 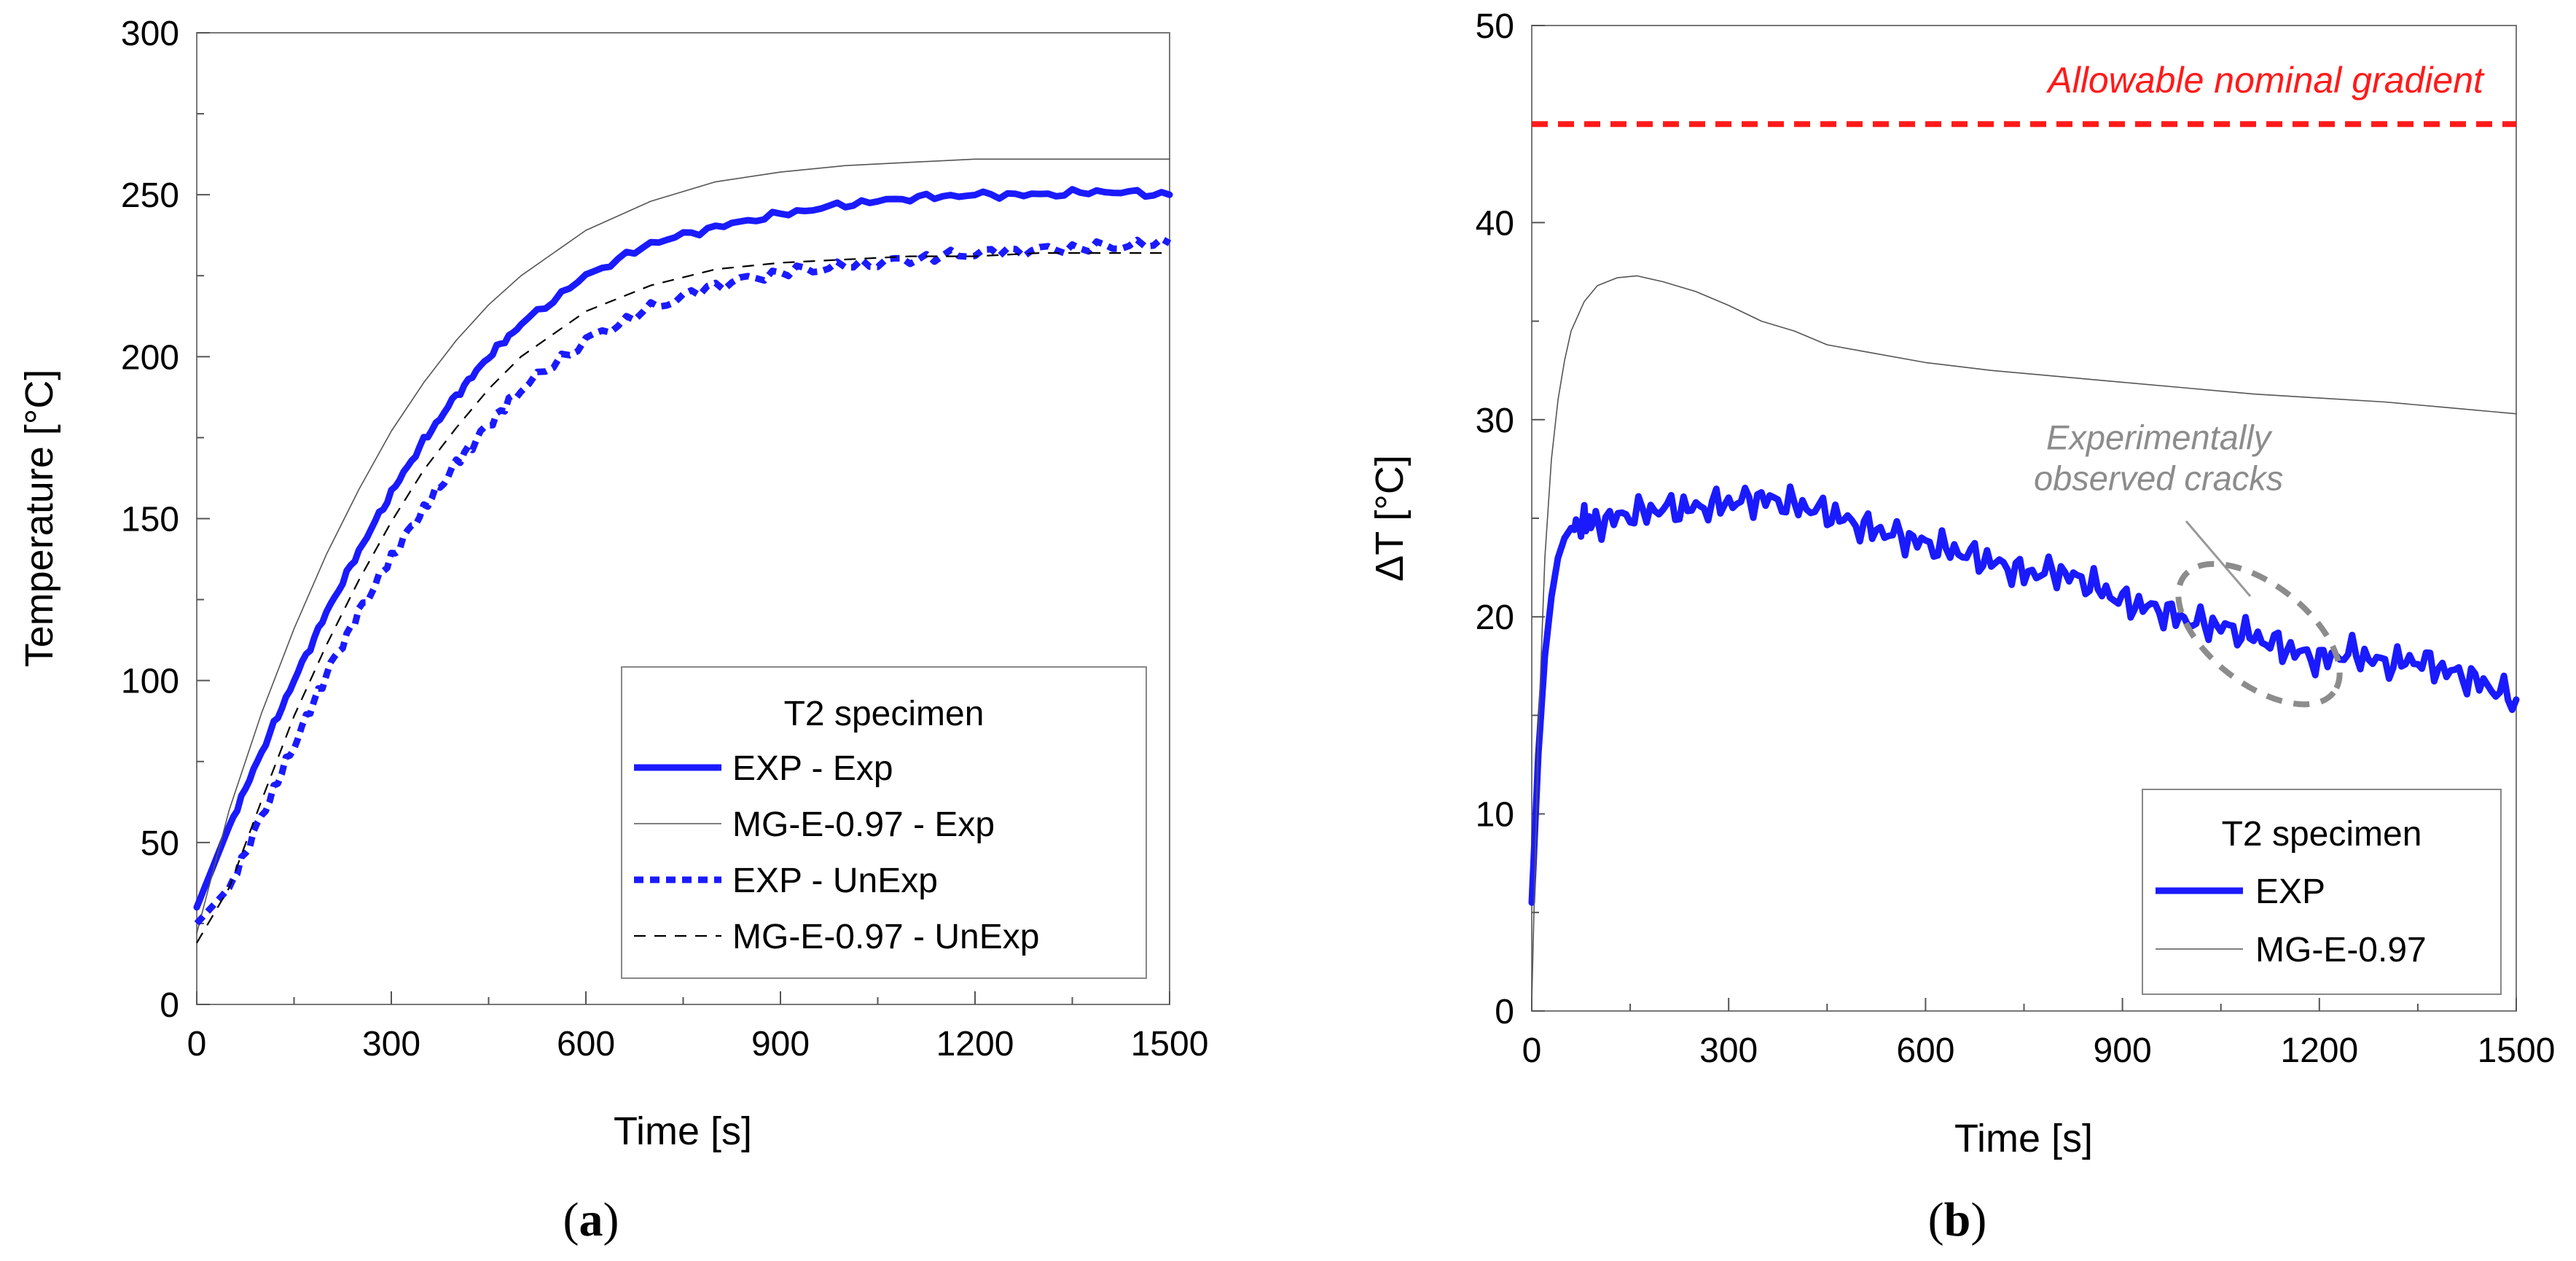 I want to click on panel-a-legend-title: T2 specimen, so click(x=884, y=714).